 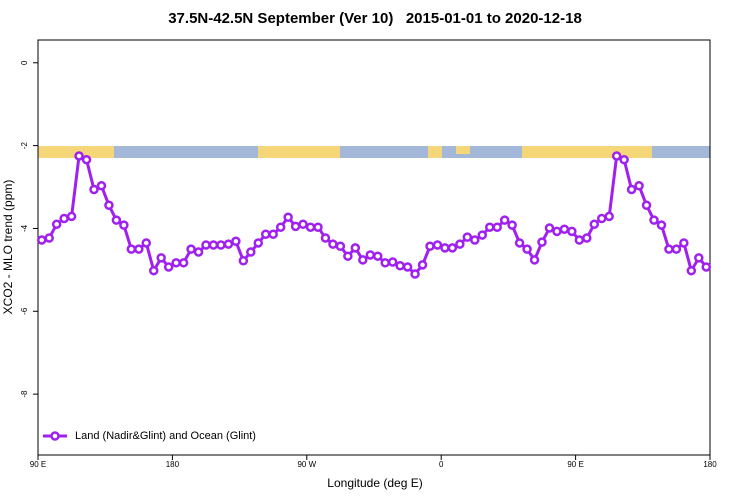 What do you see at coordinates (165, 436) in the screenshot?
I see `legend-label: Land (Nadir&Glint) and Ocean (Glint)` at bounding box center [165, 436].